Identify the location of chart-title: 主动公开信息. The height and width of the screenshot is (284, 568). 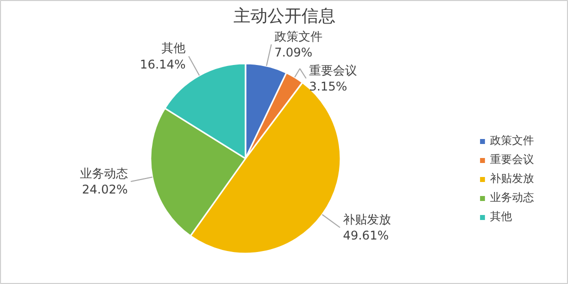
(285, 16).